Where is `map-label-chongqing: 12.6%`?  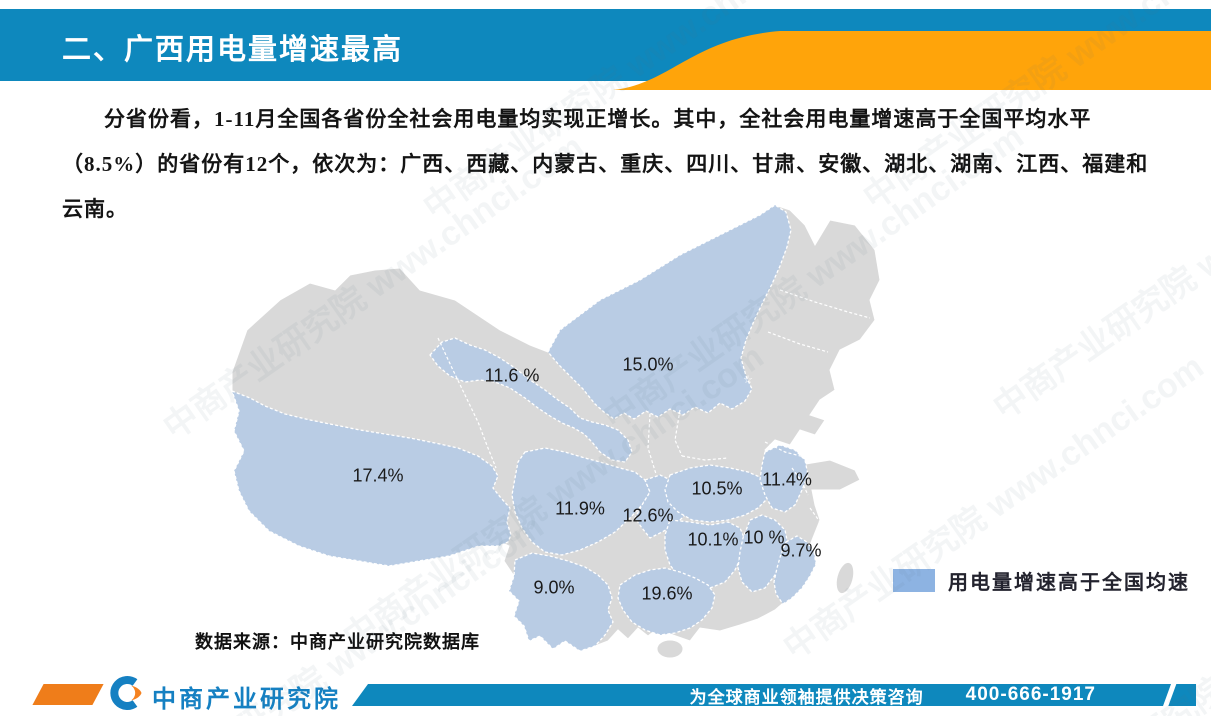
map-label-chongqing: 12.6% is located at coordinates (648, 515).